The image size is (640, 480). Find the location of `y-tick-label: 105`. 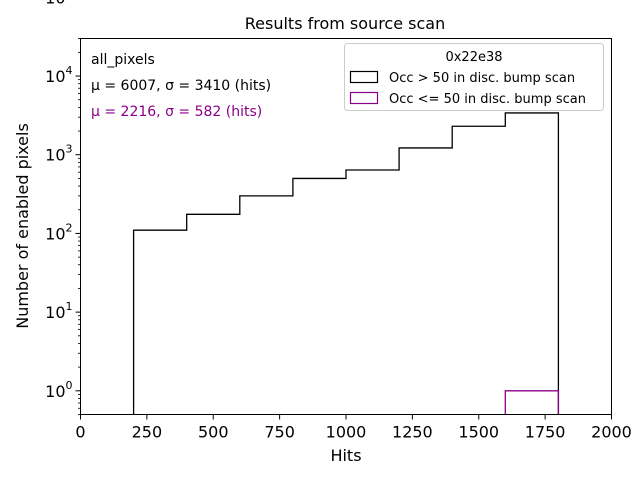

y-tick-label: 105 is located at coordinates (58, 3).